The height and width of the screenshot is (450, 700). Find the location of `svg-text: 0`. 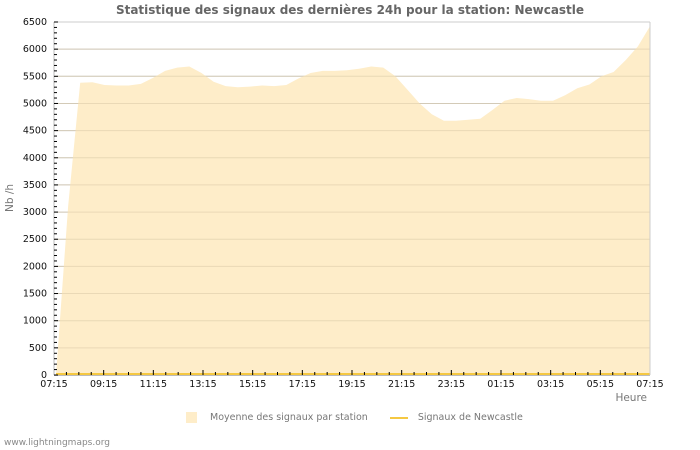

svg-text: 0 is located at coordinates (44, 375).